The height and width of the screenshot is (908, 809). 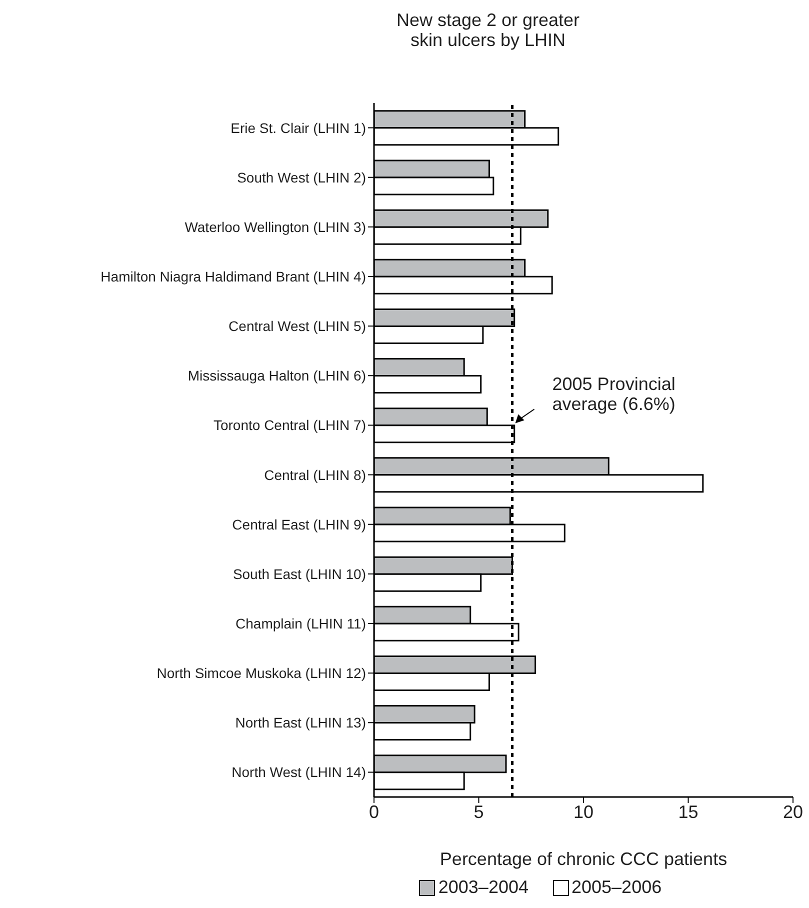 What do you see at coordinates (299, 524) in the screenshot?
I see `y-tick-label: Central East (LHIN 9)` at bounding box center [299, 524].